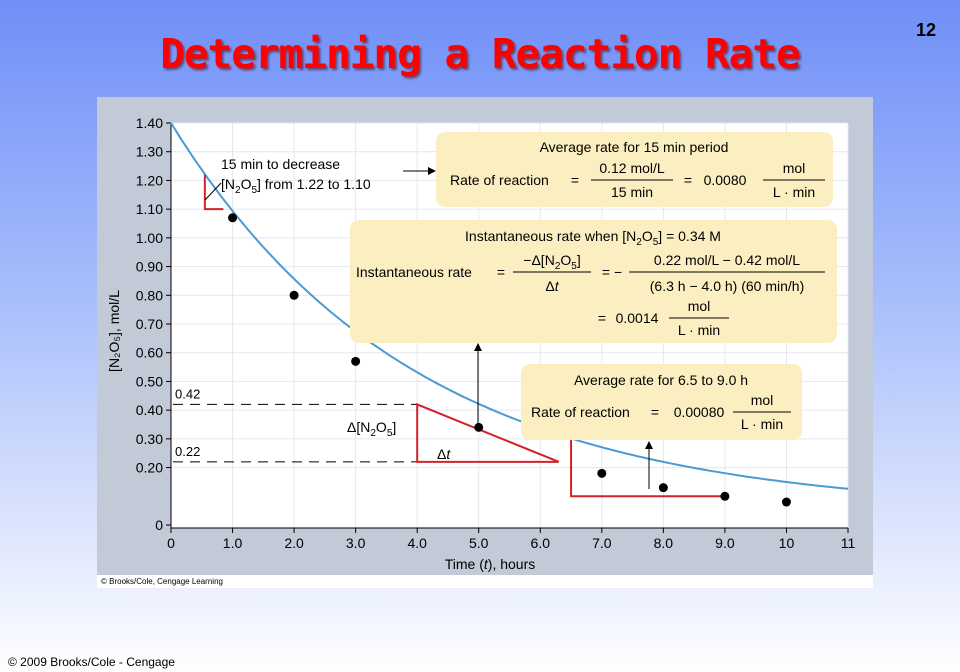 Image resolution: width=960 pixels, height=672 pixels. I want to click on figure-credit: © Brooks/Cole, Cengage Learning, so click(162, 581).